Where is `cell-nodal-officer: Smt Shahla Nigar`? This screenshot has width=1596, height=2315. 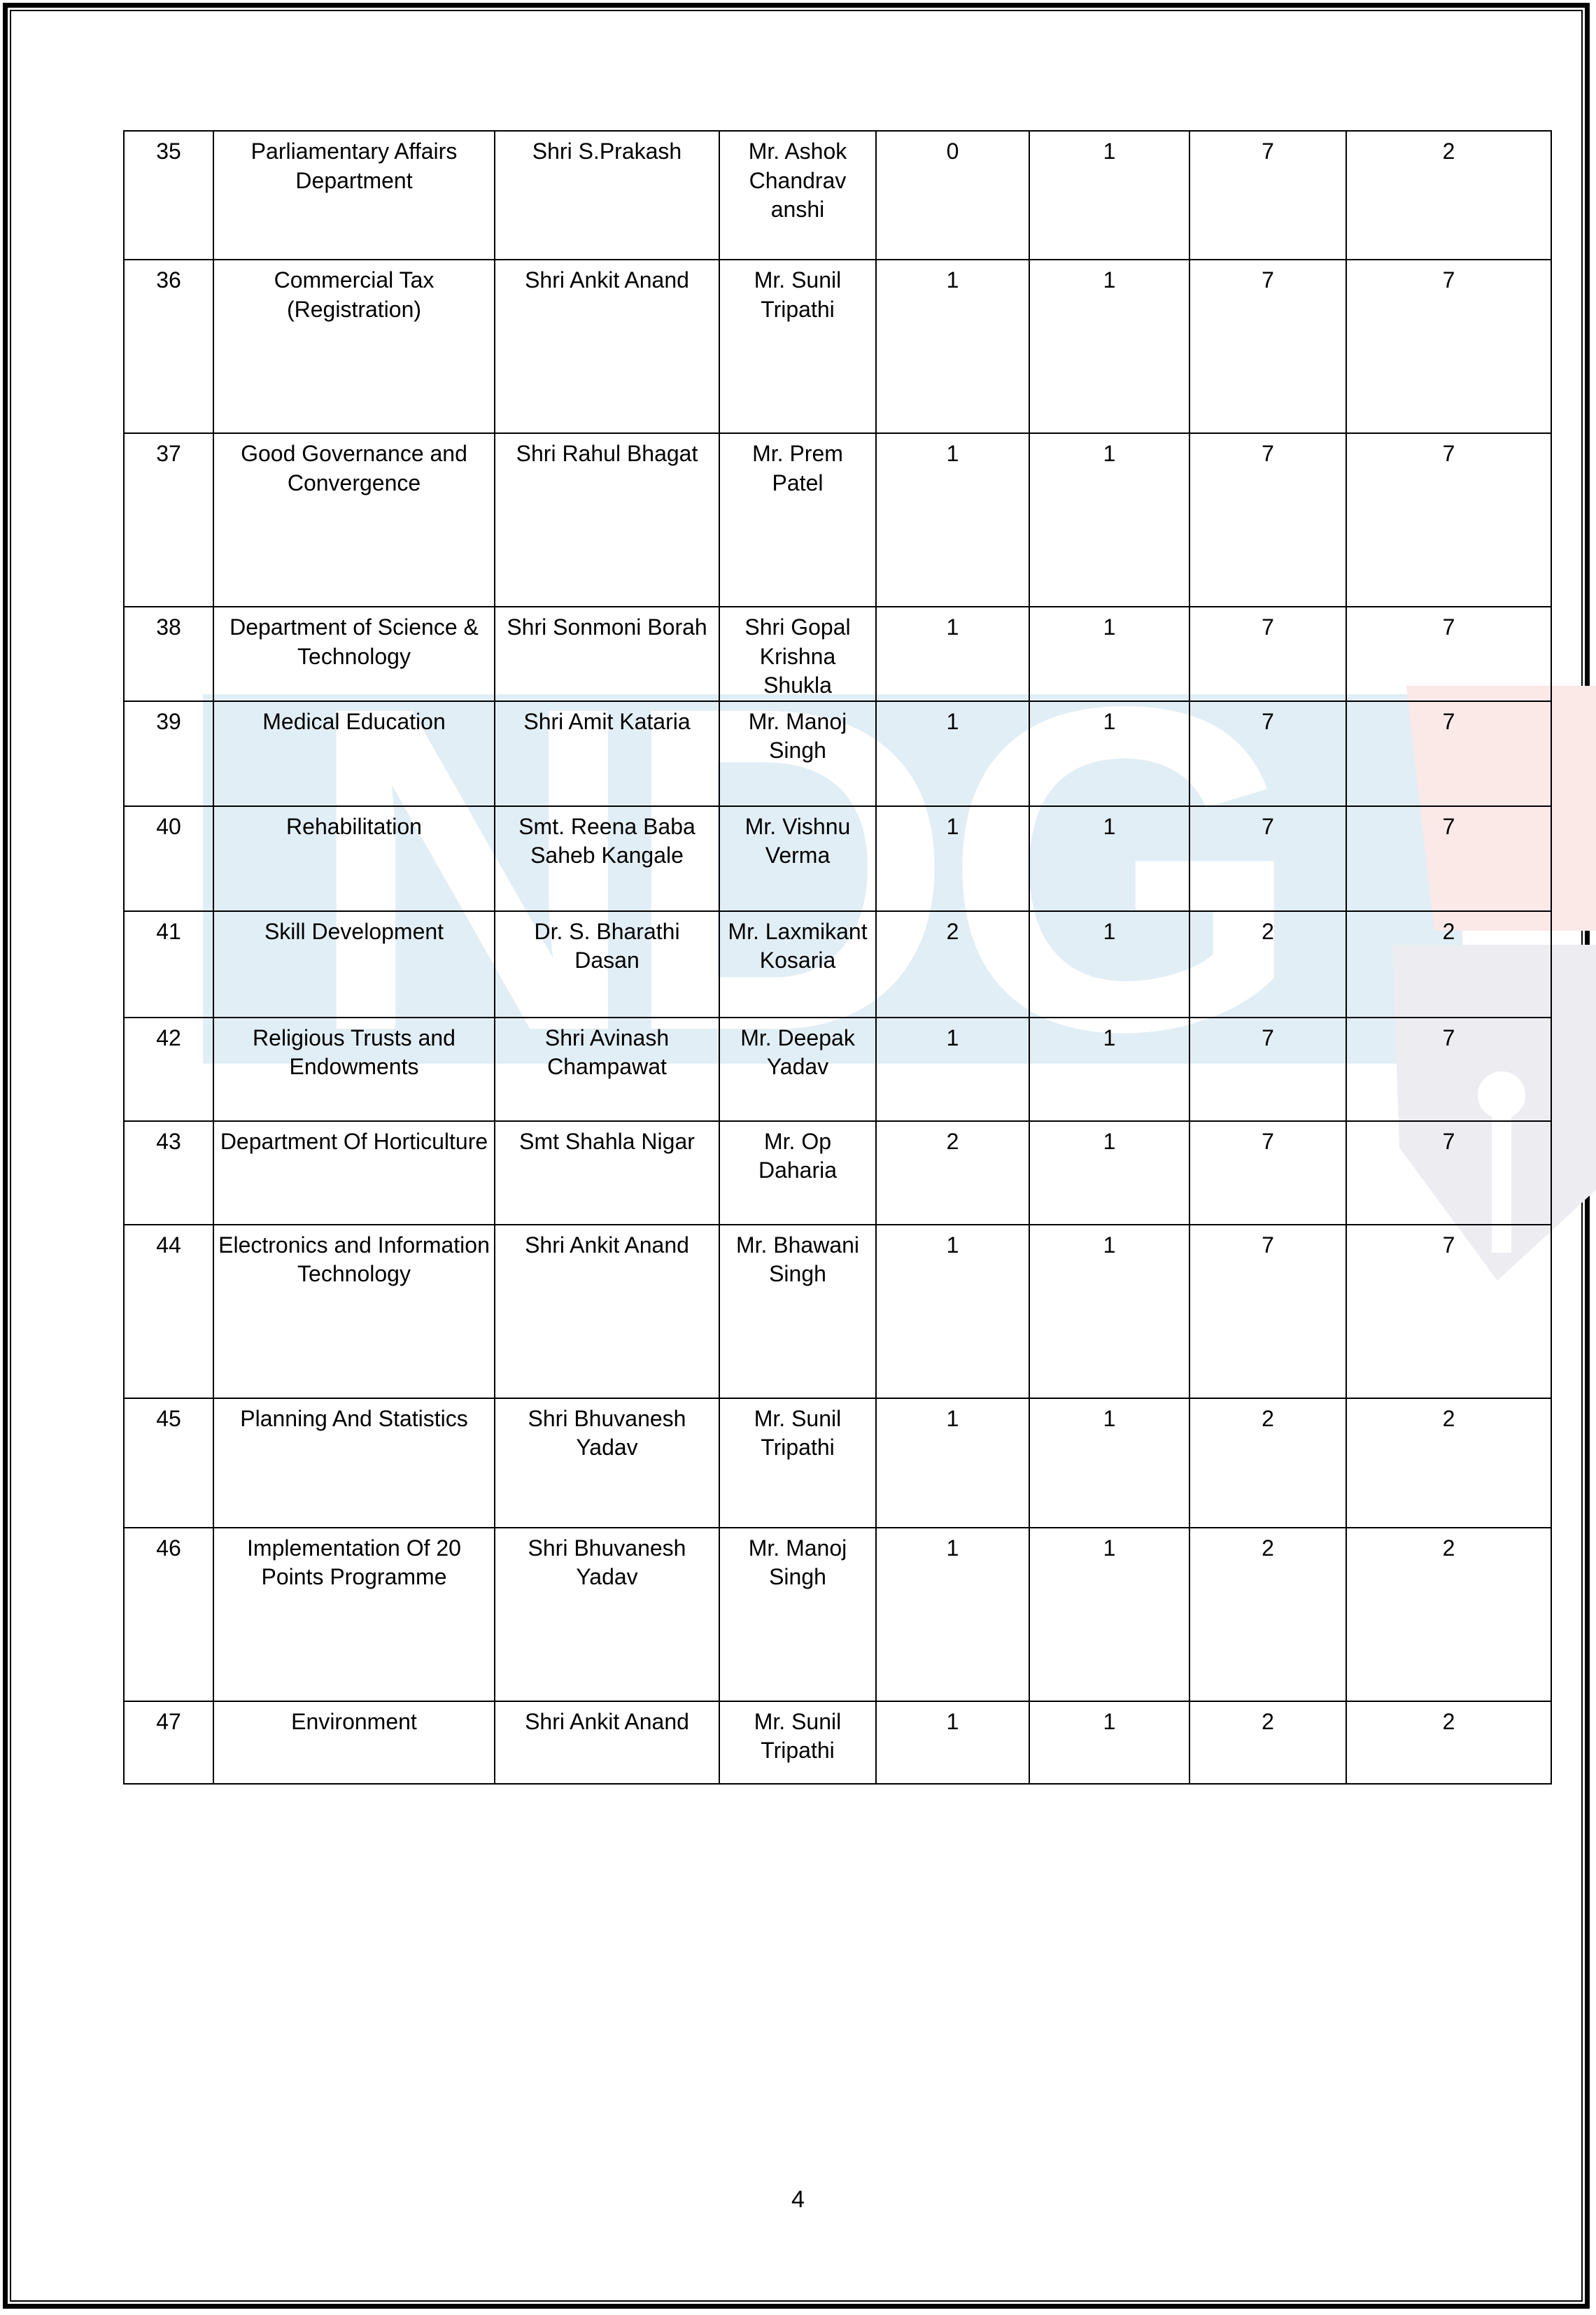 cell-nodal-officer: Smt Shahla Nigar is located at coordinates (607, 1172).